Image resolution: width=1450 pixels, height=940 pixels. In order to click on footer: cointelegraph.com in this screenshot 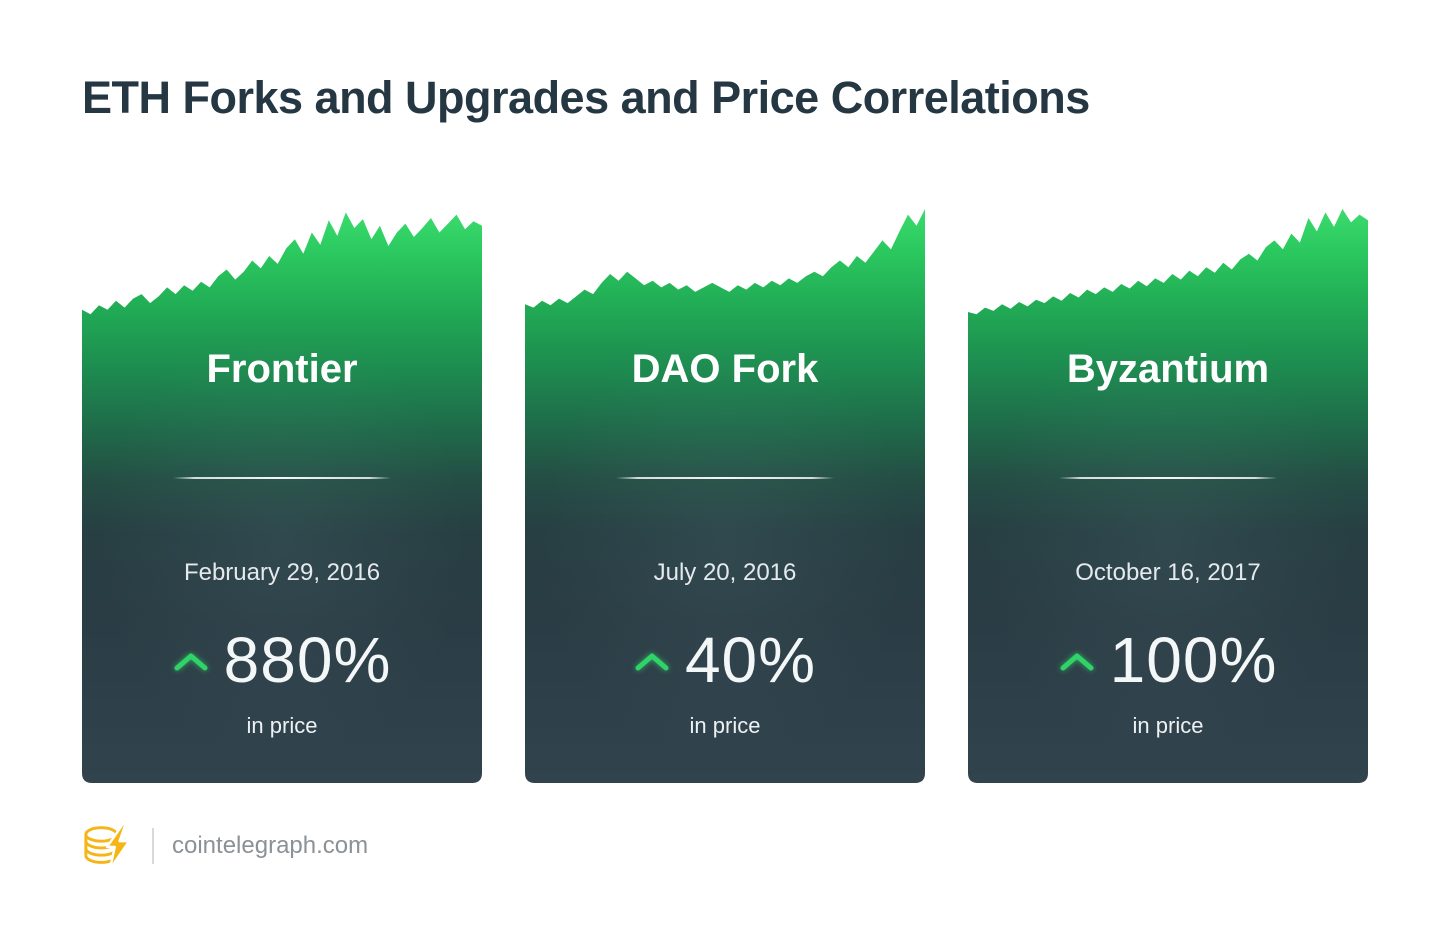, I will do `click(225, 846)`.